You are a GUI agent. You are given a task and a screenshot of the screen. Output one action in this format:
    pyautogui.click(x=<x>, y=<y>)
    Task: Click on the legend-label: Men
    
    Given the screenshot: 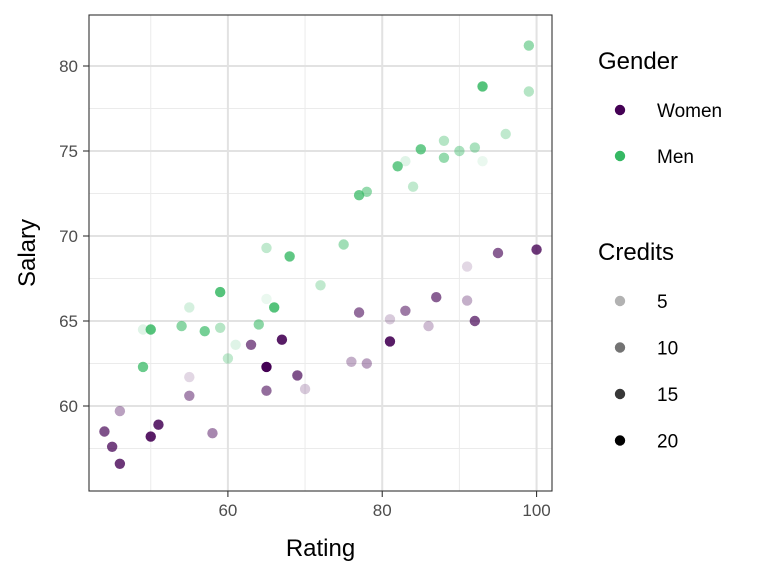 What is the action you would take?
    pyautogui.click(x=675, y=157)
    